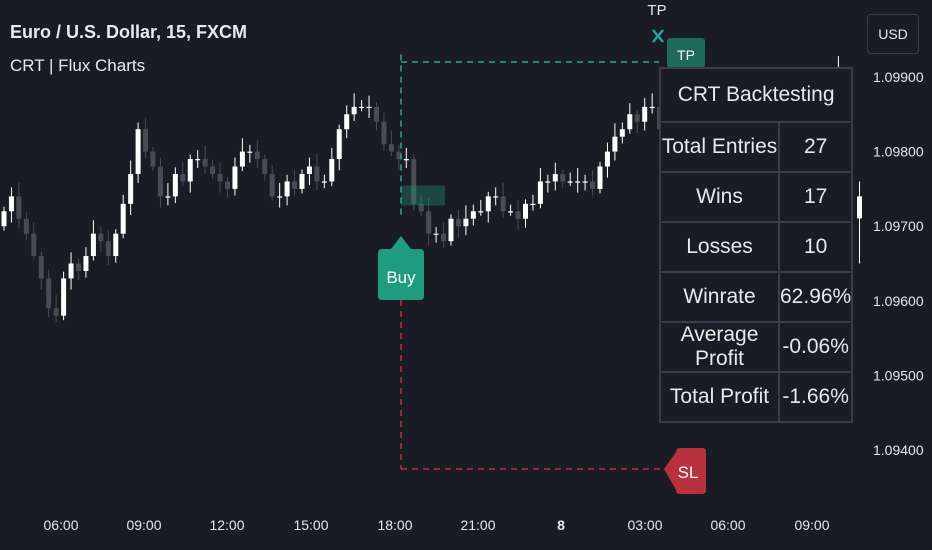 This screenshot has width=932, height=550. Describe the element at coordinates (129, 32) in the screenshot. I see `symbol-title: Euro / U.S. Dollar, 15, FXCM` at that location.